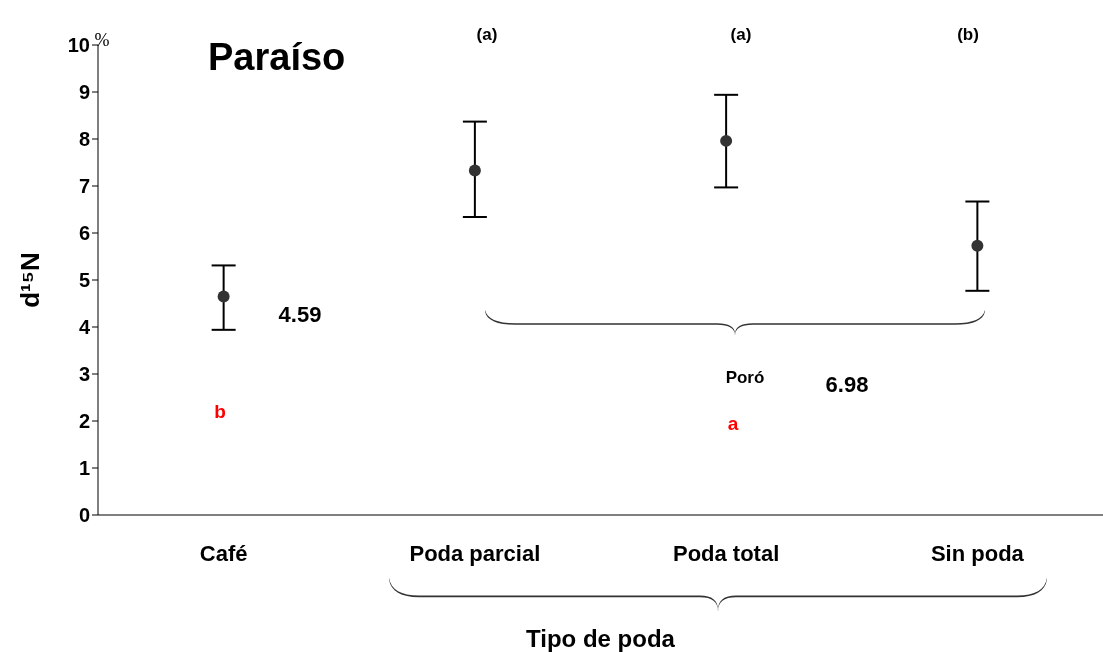 The height and width of the screenshot is (652, 1103). Describe the element at coordinates (223, 553) in the screenshot. I see `x-tick-label: Café` at that location.